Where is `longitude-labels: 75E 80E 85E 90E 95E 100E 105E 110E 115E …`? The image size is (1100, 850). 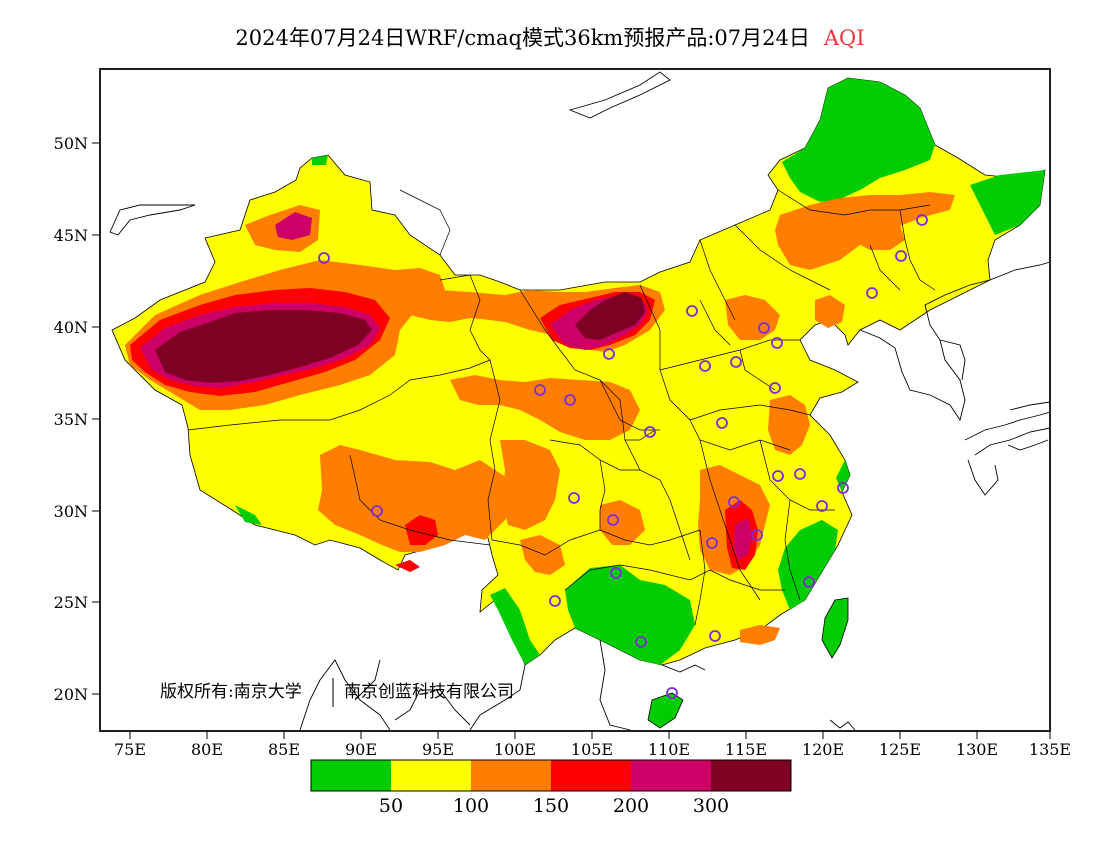
longitude-labels: 75E 80E 85E 90E 95E 100E 105E 110E 115E … is located at coordinates (592, 749).